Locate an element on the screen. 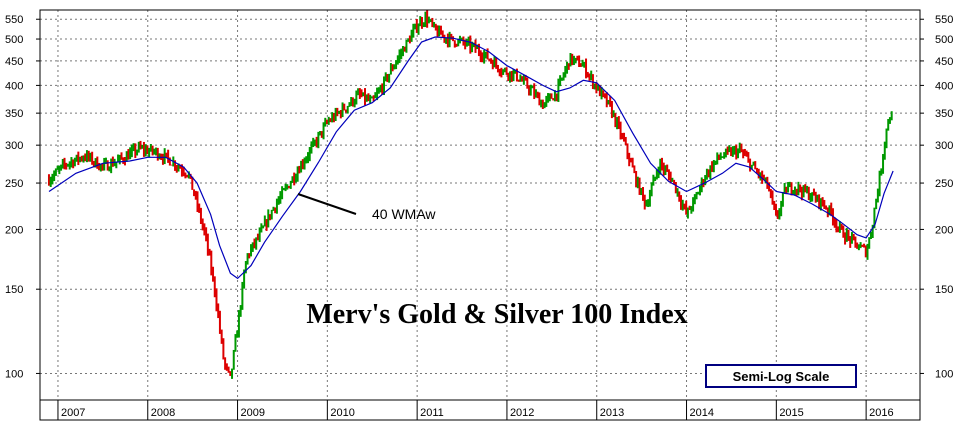 The height and width of the screenshot is (422, 960). x-tick-label: 2010 is located at coordinates (342, 413).